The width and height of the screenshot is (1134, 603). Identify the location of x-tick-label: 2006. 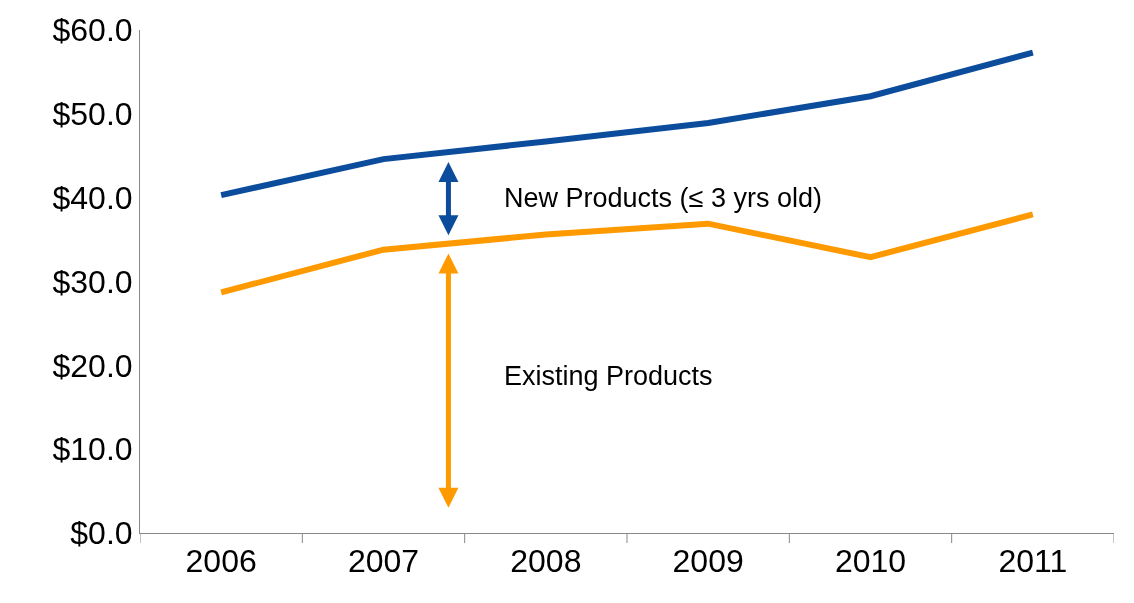
(221, 561).